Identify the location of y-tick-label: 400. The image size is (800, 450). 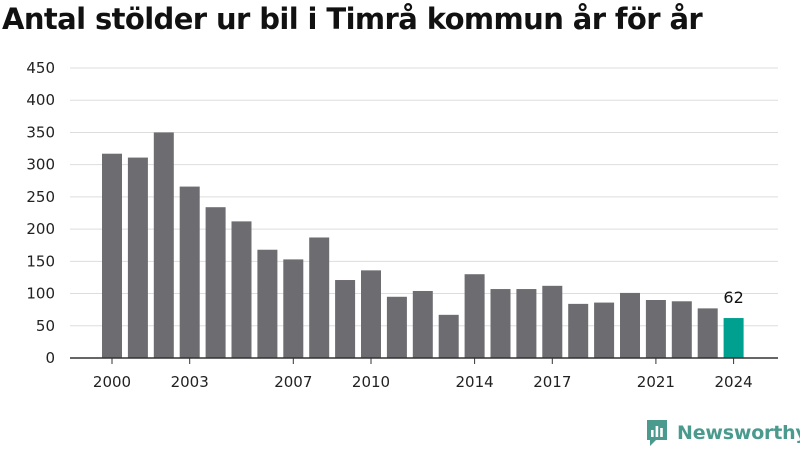
(40, 100).